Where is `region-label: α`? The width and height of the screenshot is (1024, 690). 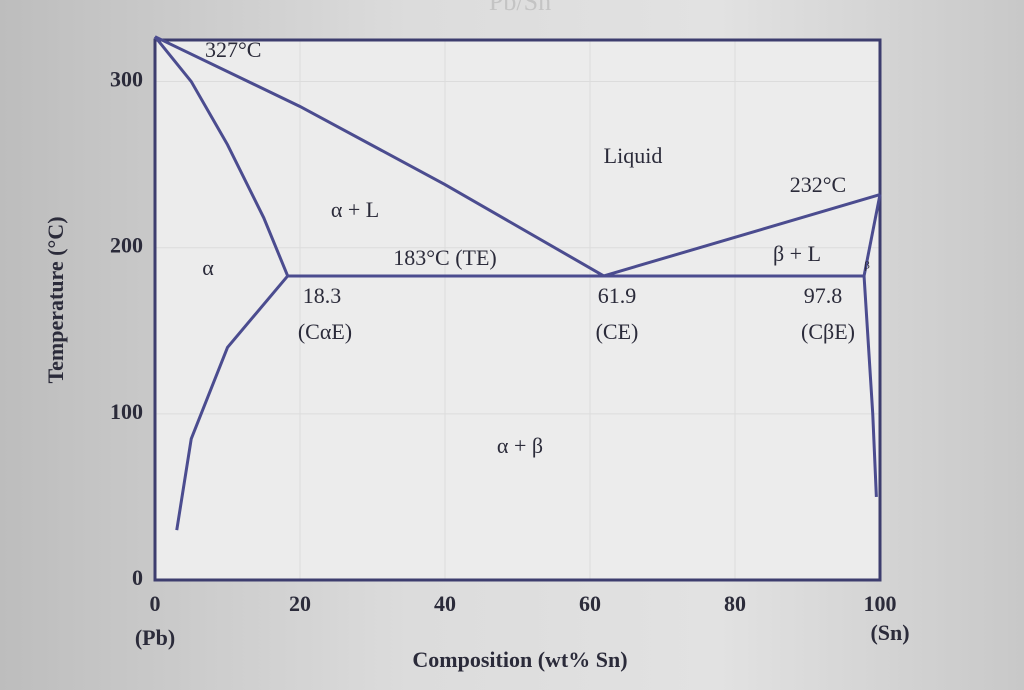
region-label: α is located at coordinates (208, 267).